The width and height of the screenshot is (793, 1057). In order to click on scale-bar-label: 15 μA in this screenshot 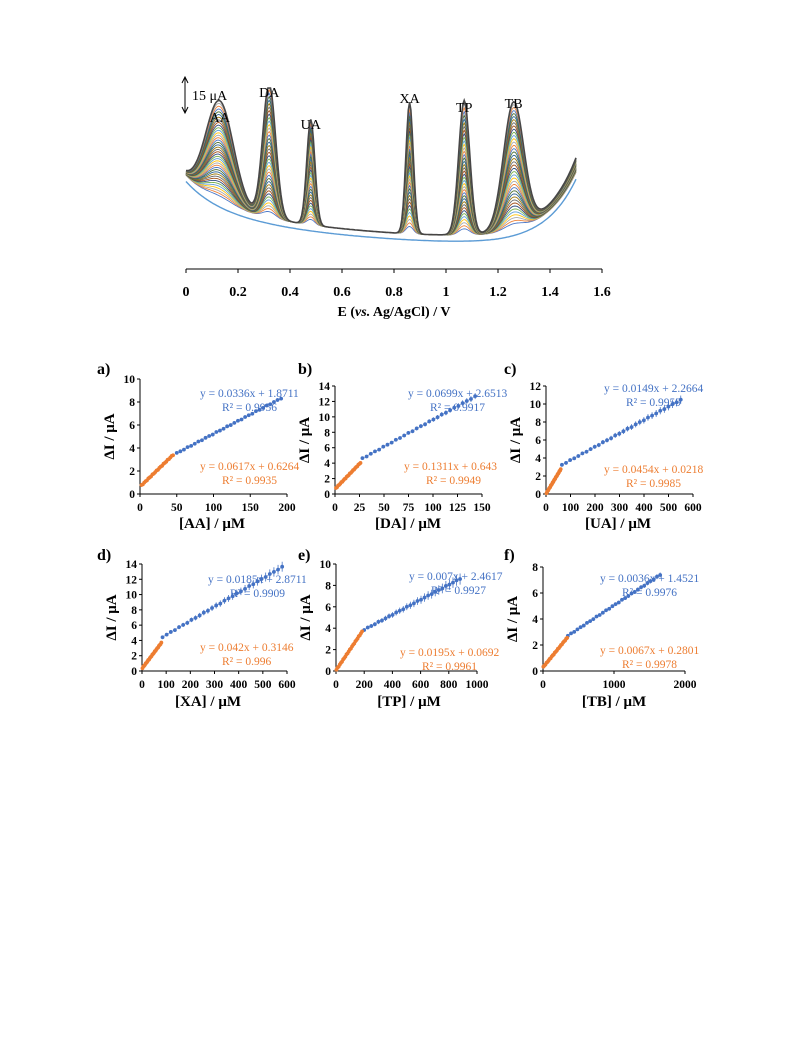, I will do `click(210, 96)`.